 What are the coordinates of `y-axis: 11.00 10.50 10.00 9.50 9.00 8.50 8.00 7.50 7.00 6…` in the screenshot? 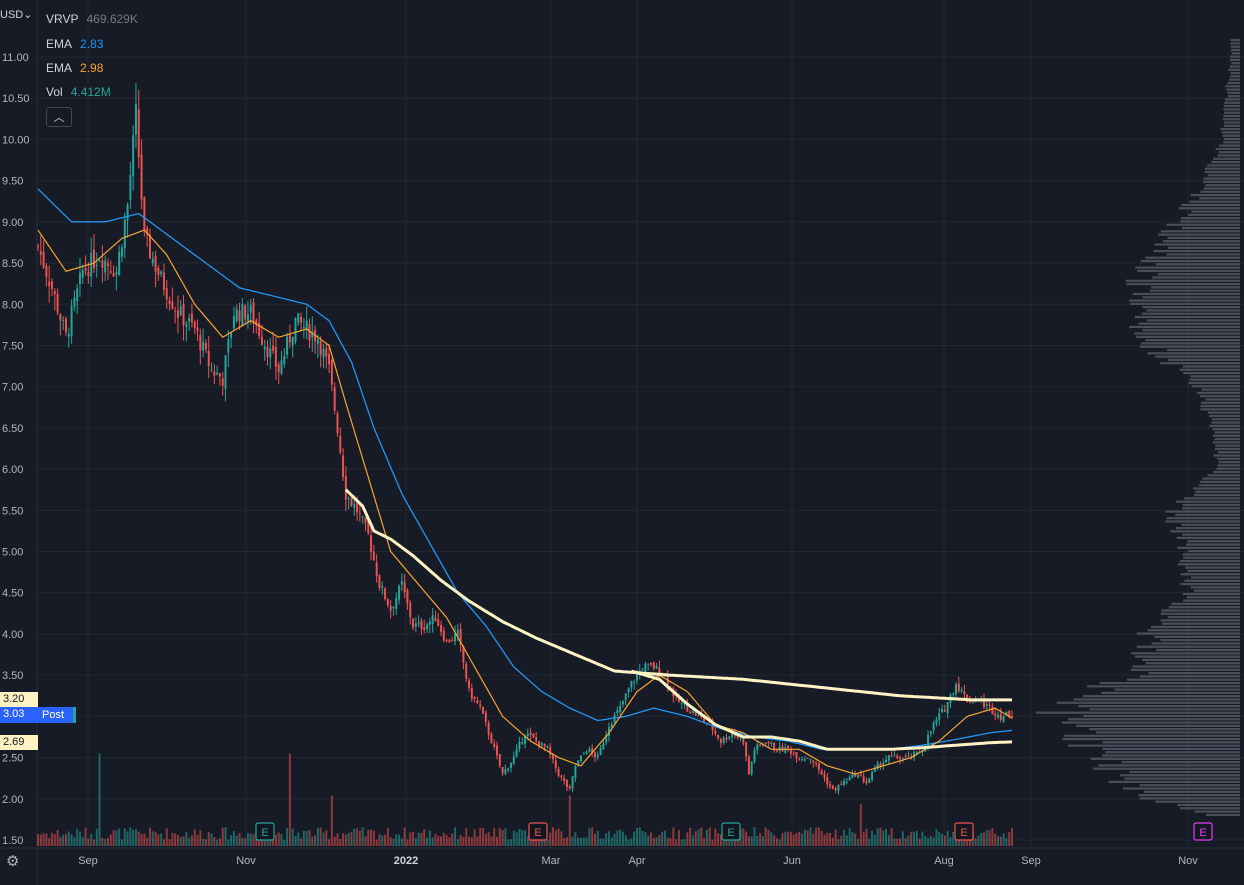 It's located at (16, 449).